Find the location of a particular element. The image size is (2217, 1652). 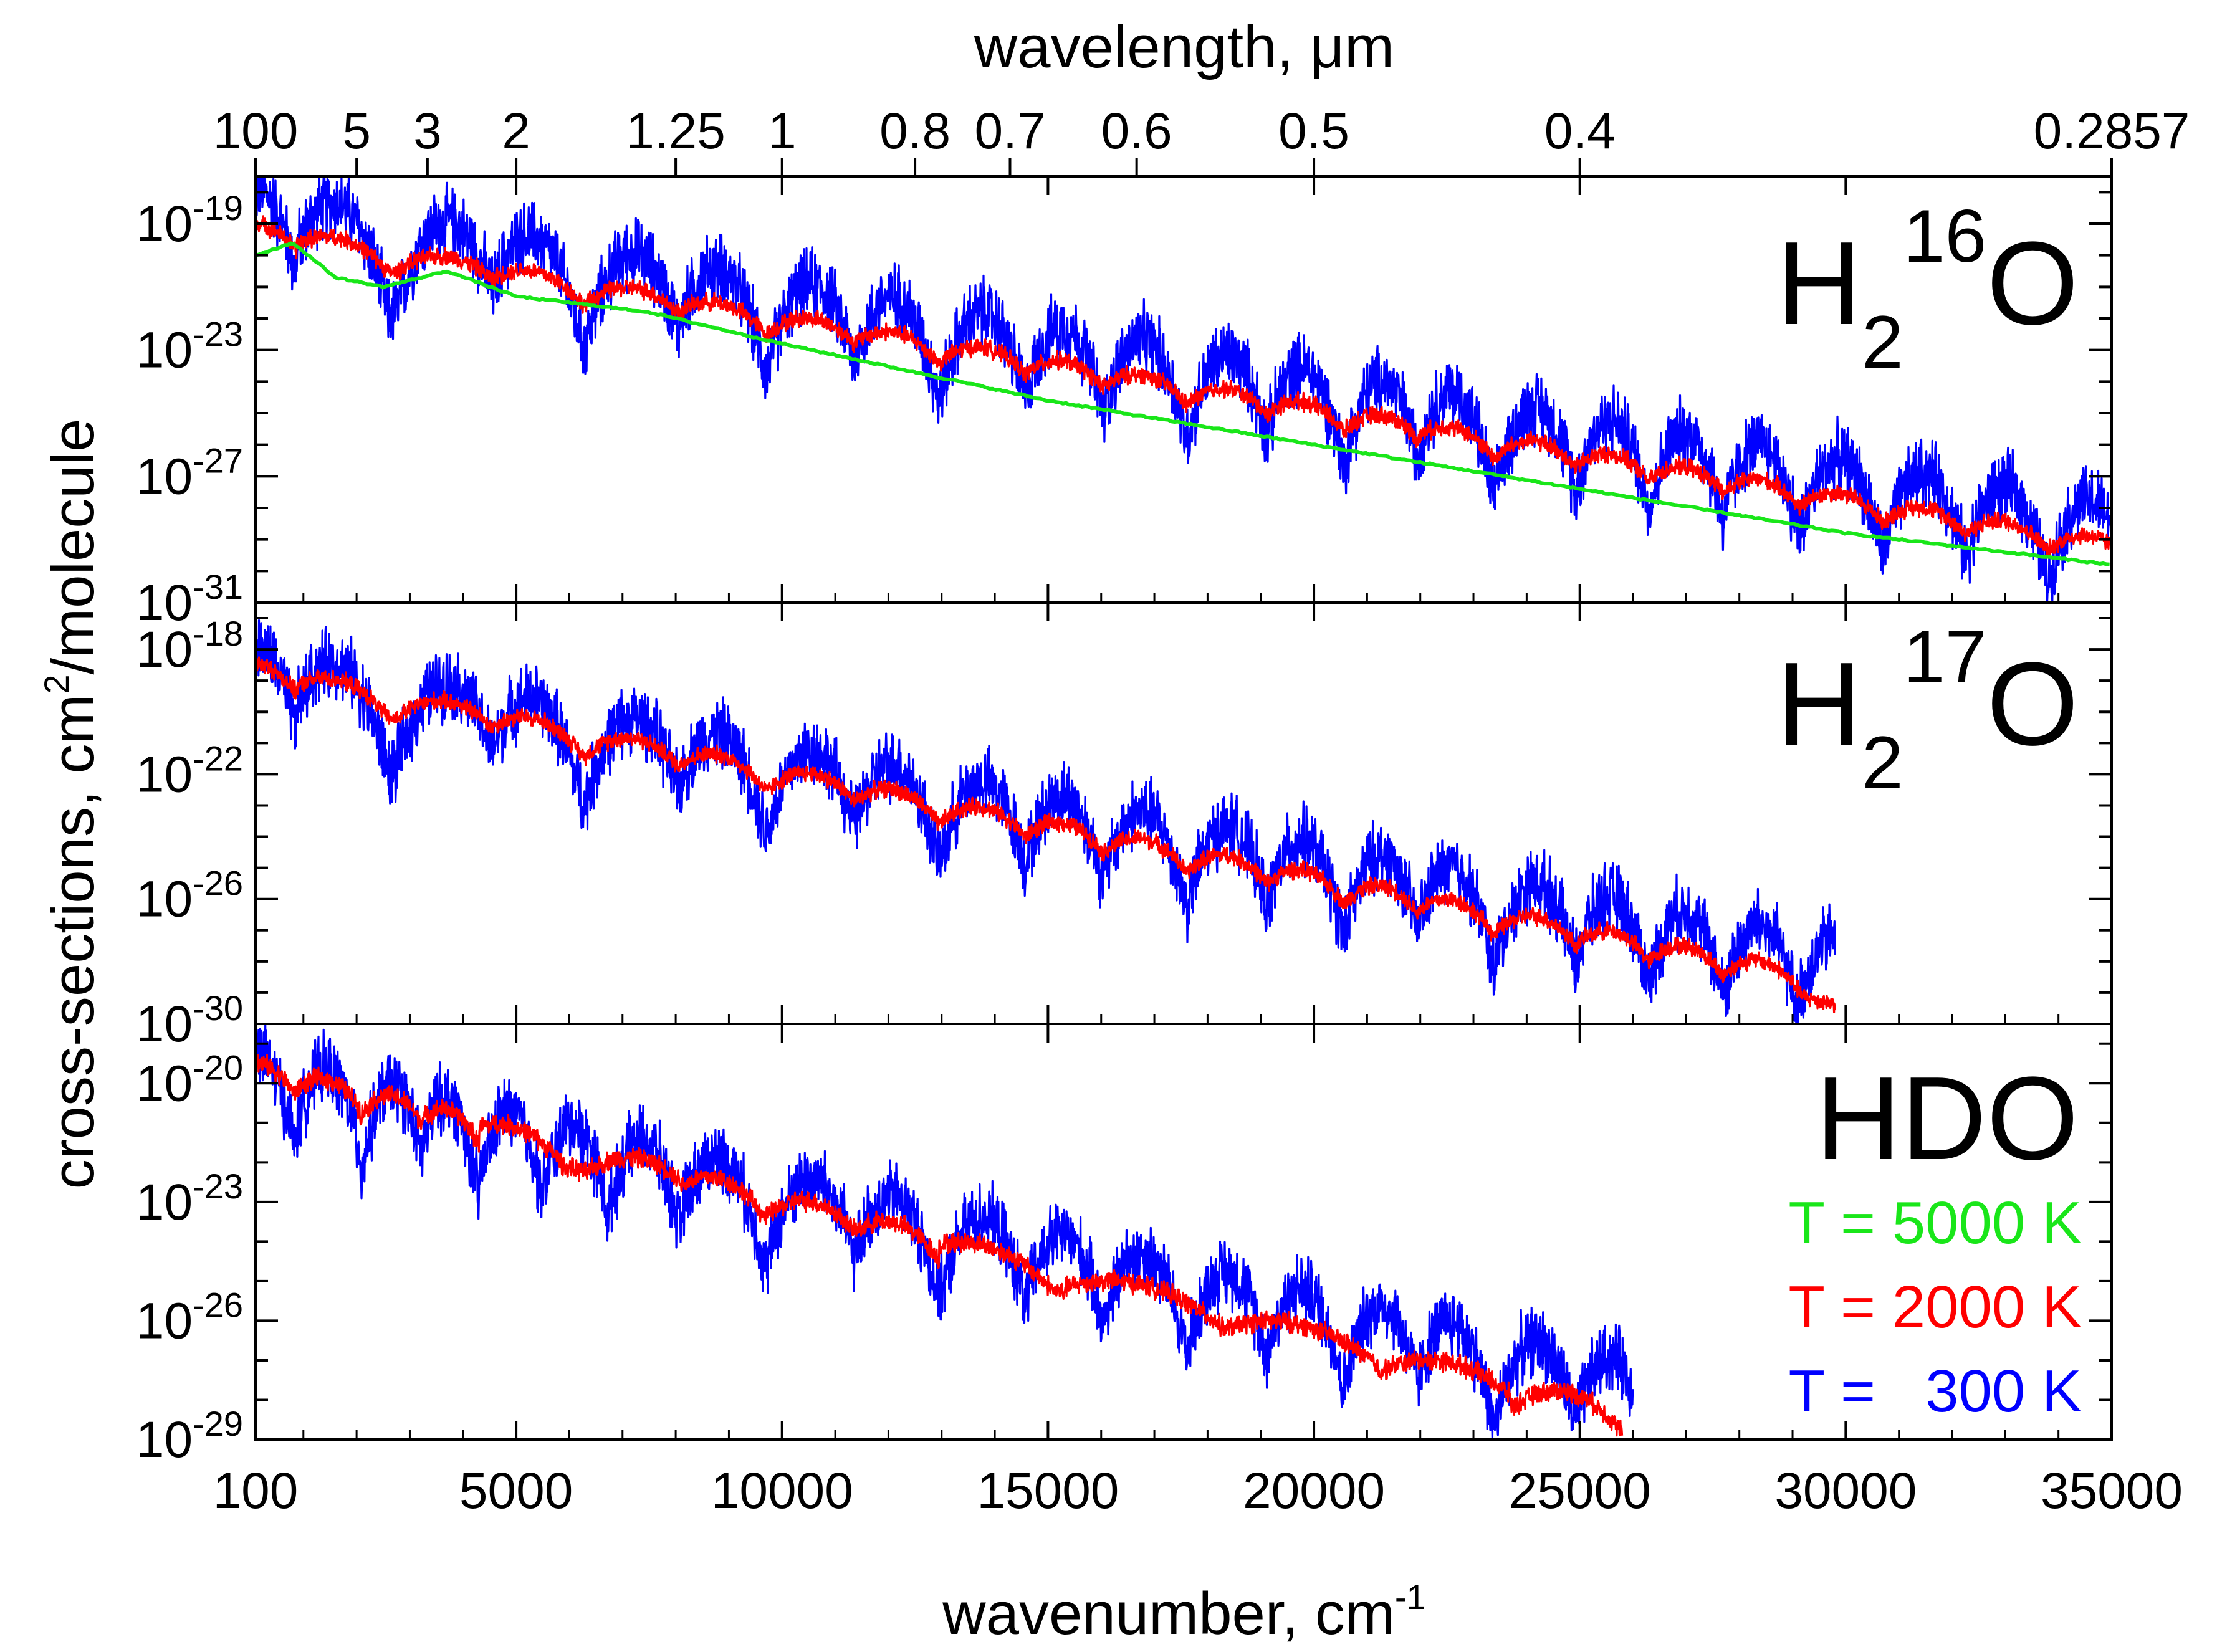

y-tick-label: 10-18 is located at coordinates (189, 646).